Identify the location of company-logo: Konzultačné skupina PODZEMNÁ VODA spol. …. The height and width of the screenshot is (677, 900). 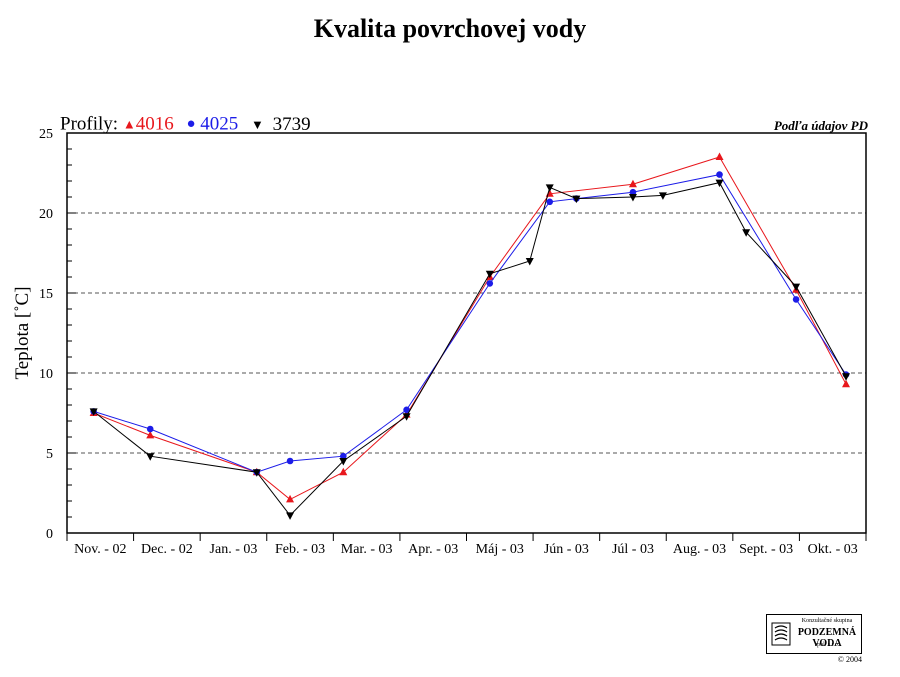
(814, 634).